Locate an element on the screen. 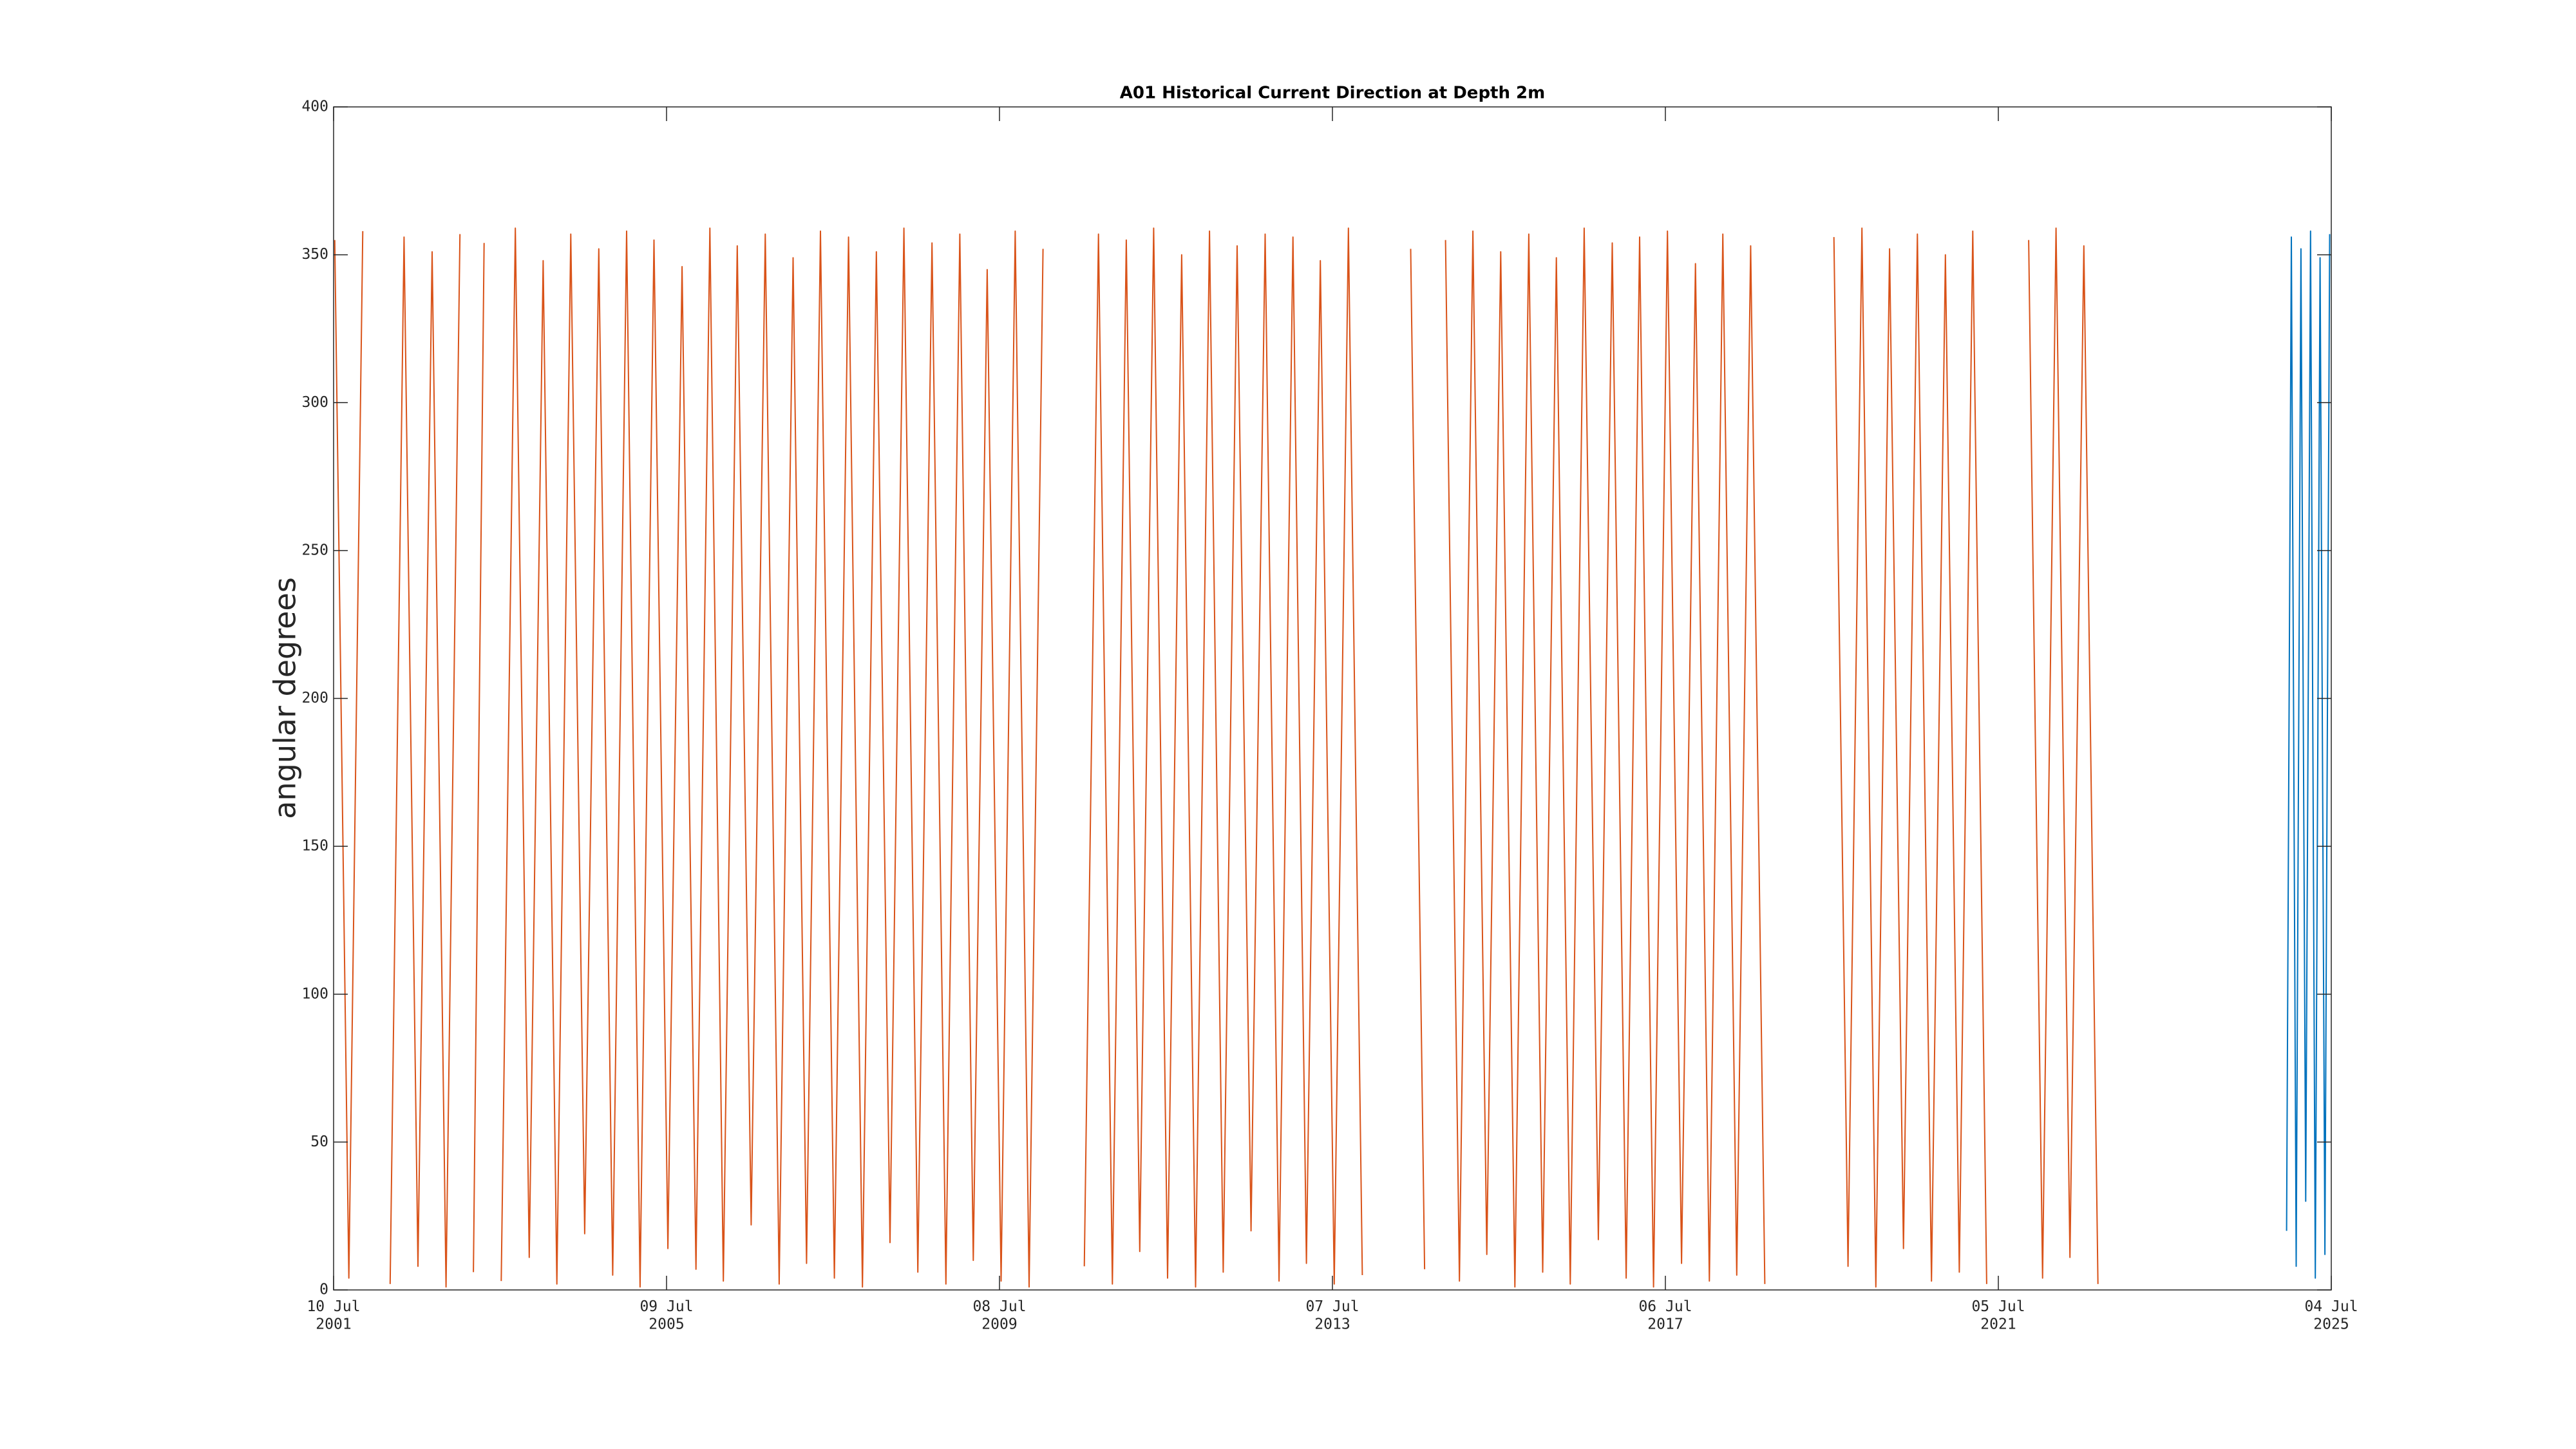  y-axis-label: angular degrees is located at coordinates (285, 698).